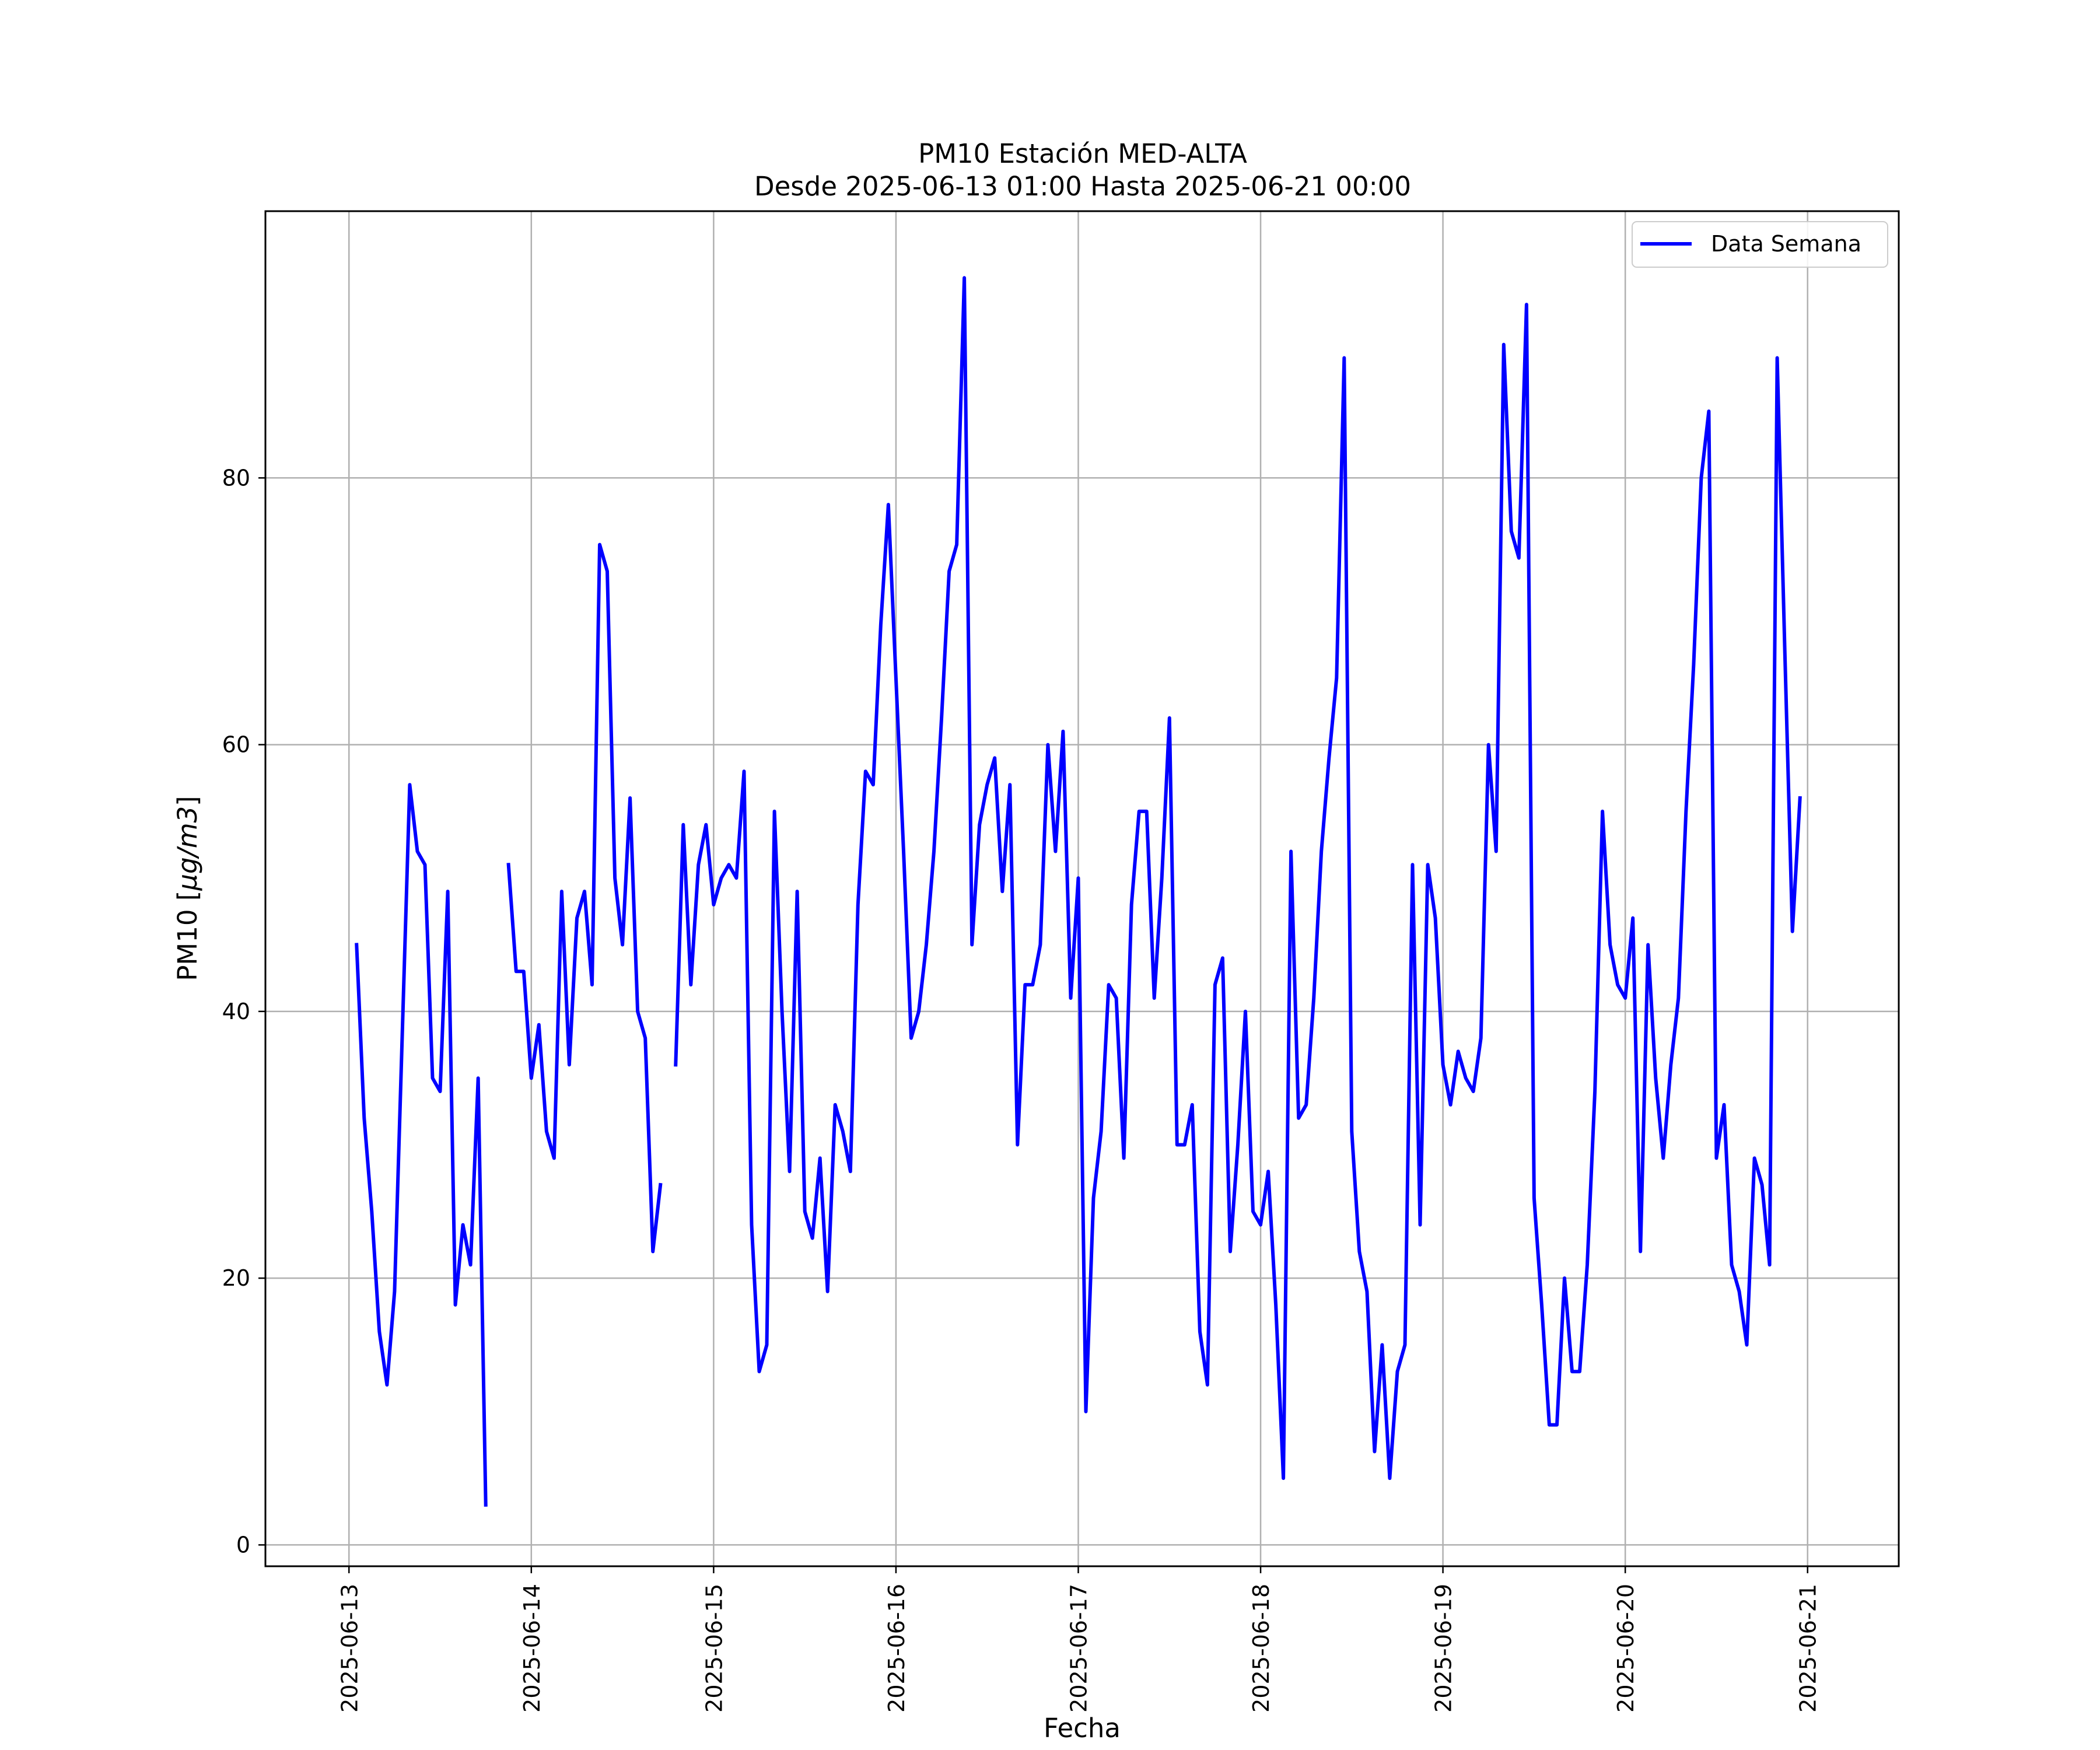 This screenshot has width=2100, height=1750. What do you see at coordinates (1082, 1728) in the screenshot?
I see `x-axis-label: Fecha` at bounding box center [1082, 1728].